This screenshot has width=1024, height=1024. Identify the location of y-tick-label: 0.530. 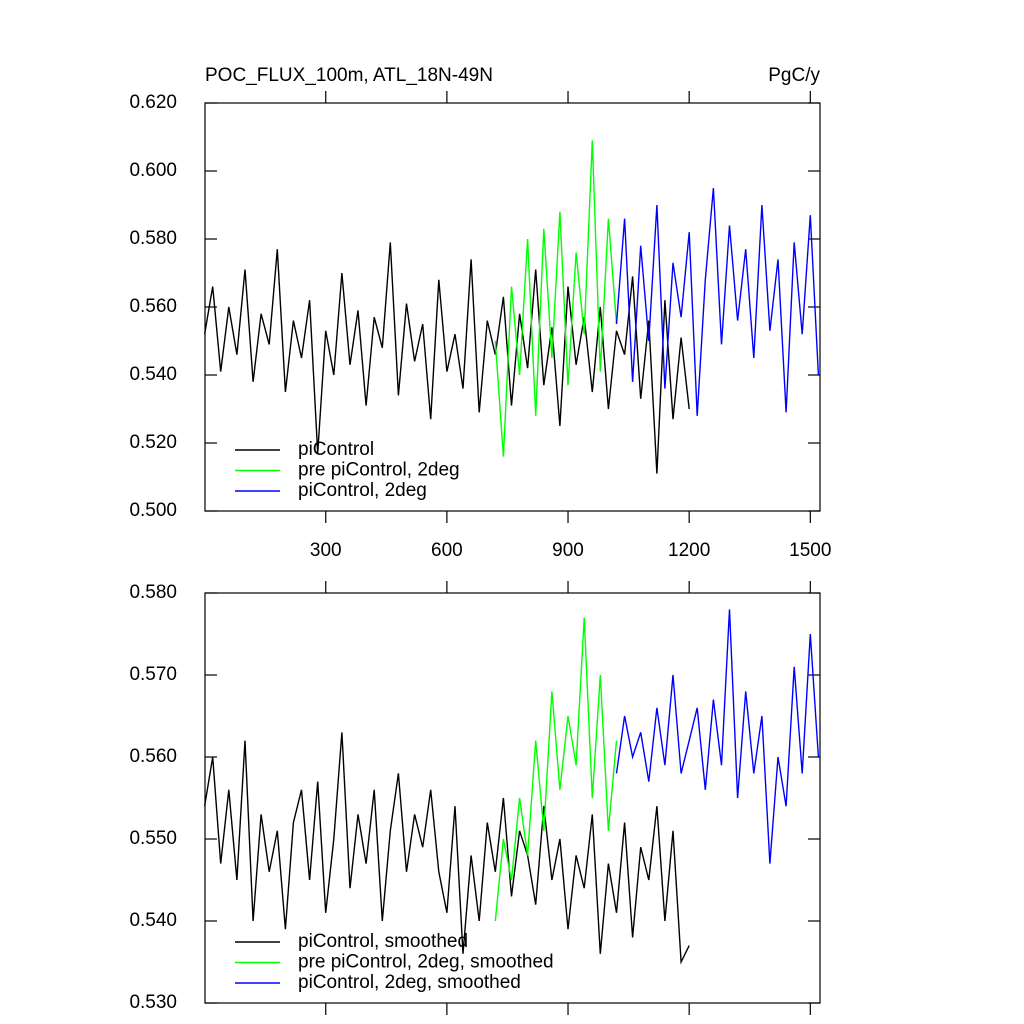
(153, 1002).